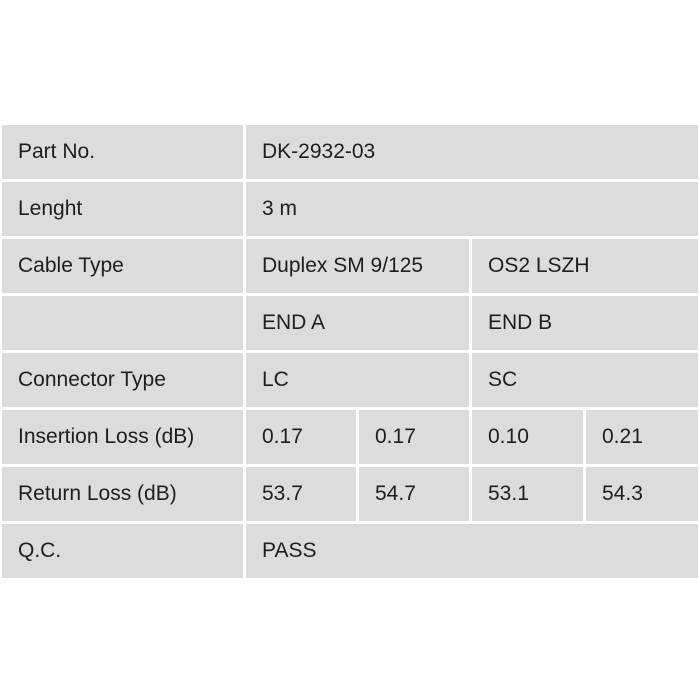 Image resolution: width=700 pixels, height=700 pixels. Describe the element at coordinates (122, 323) in the screenshot. I see `label-ends-empty` at that location.